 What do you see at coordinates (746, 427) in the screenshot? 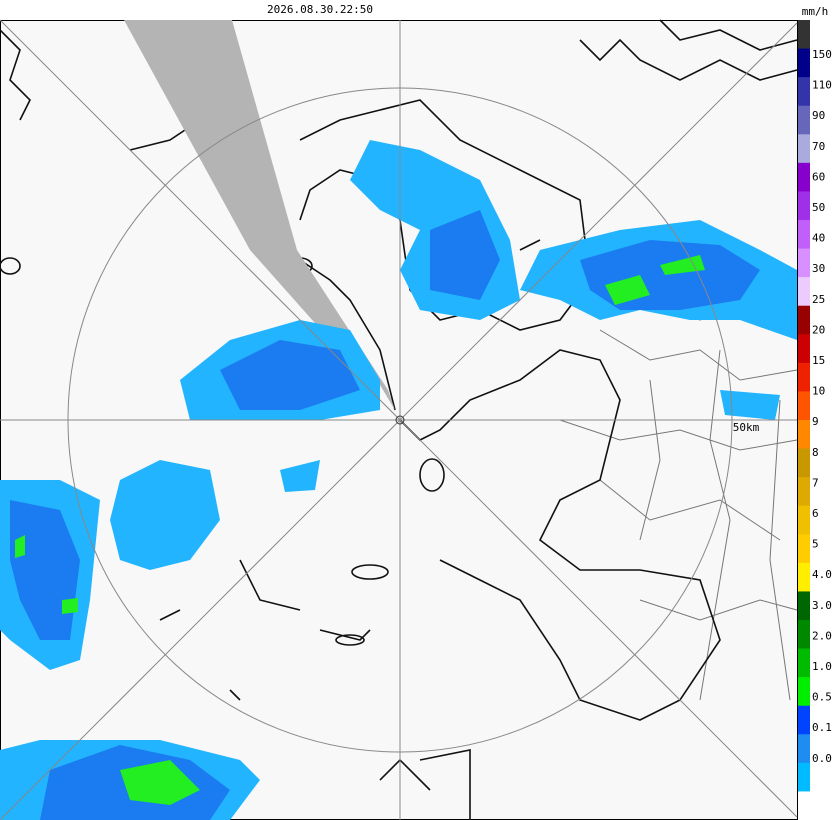
I see `range-label: 50km` at bounding box center [746, 427].